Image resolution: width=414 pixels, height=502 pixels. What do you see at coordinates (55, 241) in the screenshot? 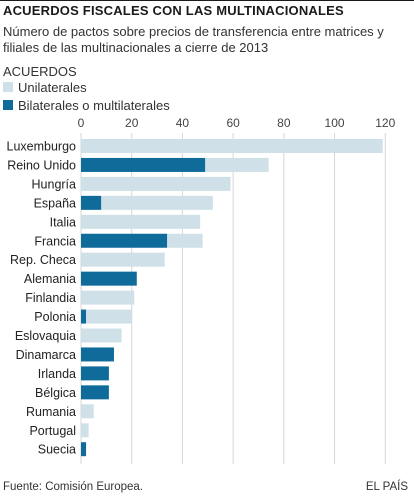
I see `category-label: Francia` at bounding box center [55, 241].